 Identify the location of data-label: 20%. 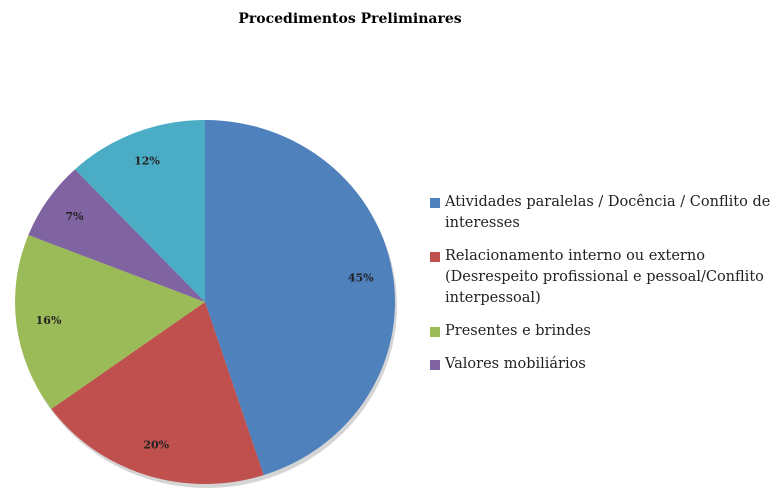
(156, 445).